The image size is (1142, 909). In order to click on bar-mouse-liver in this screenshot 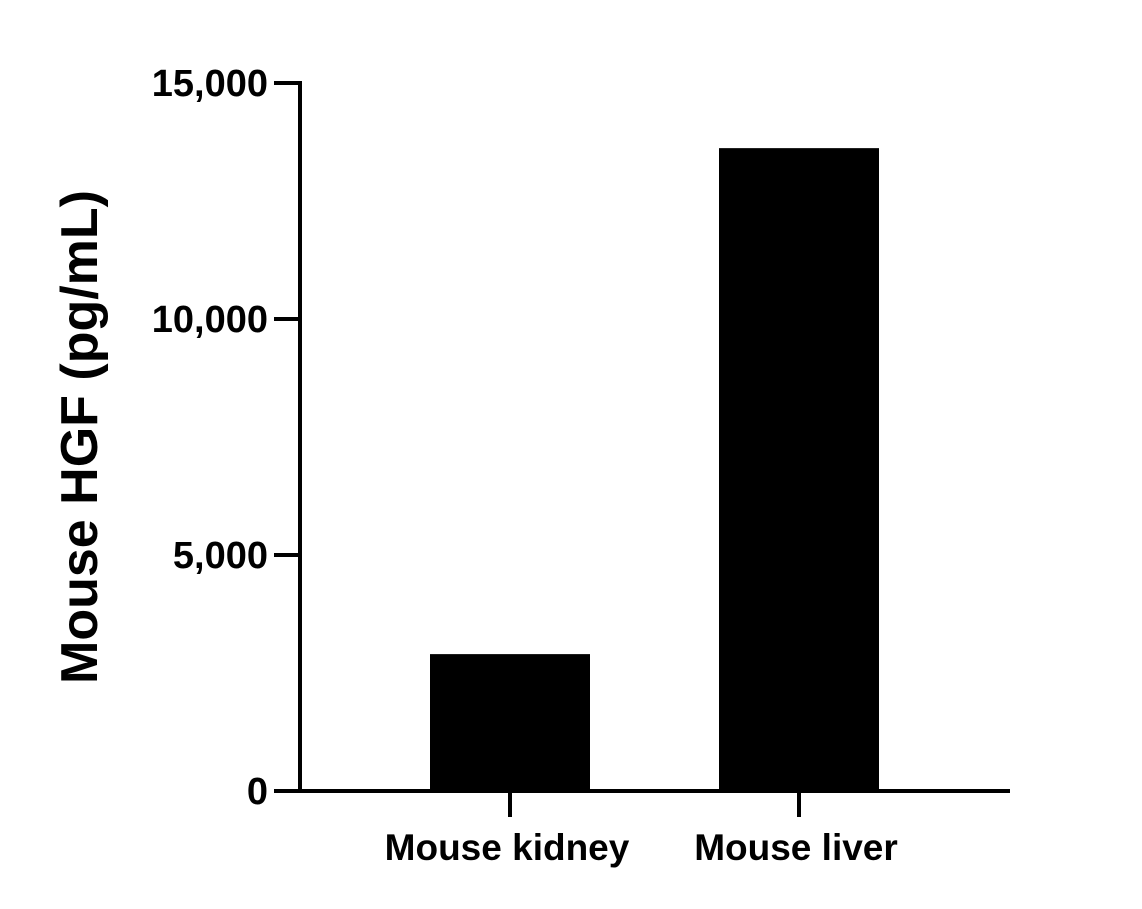, I will do `click(799, 470)`.